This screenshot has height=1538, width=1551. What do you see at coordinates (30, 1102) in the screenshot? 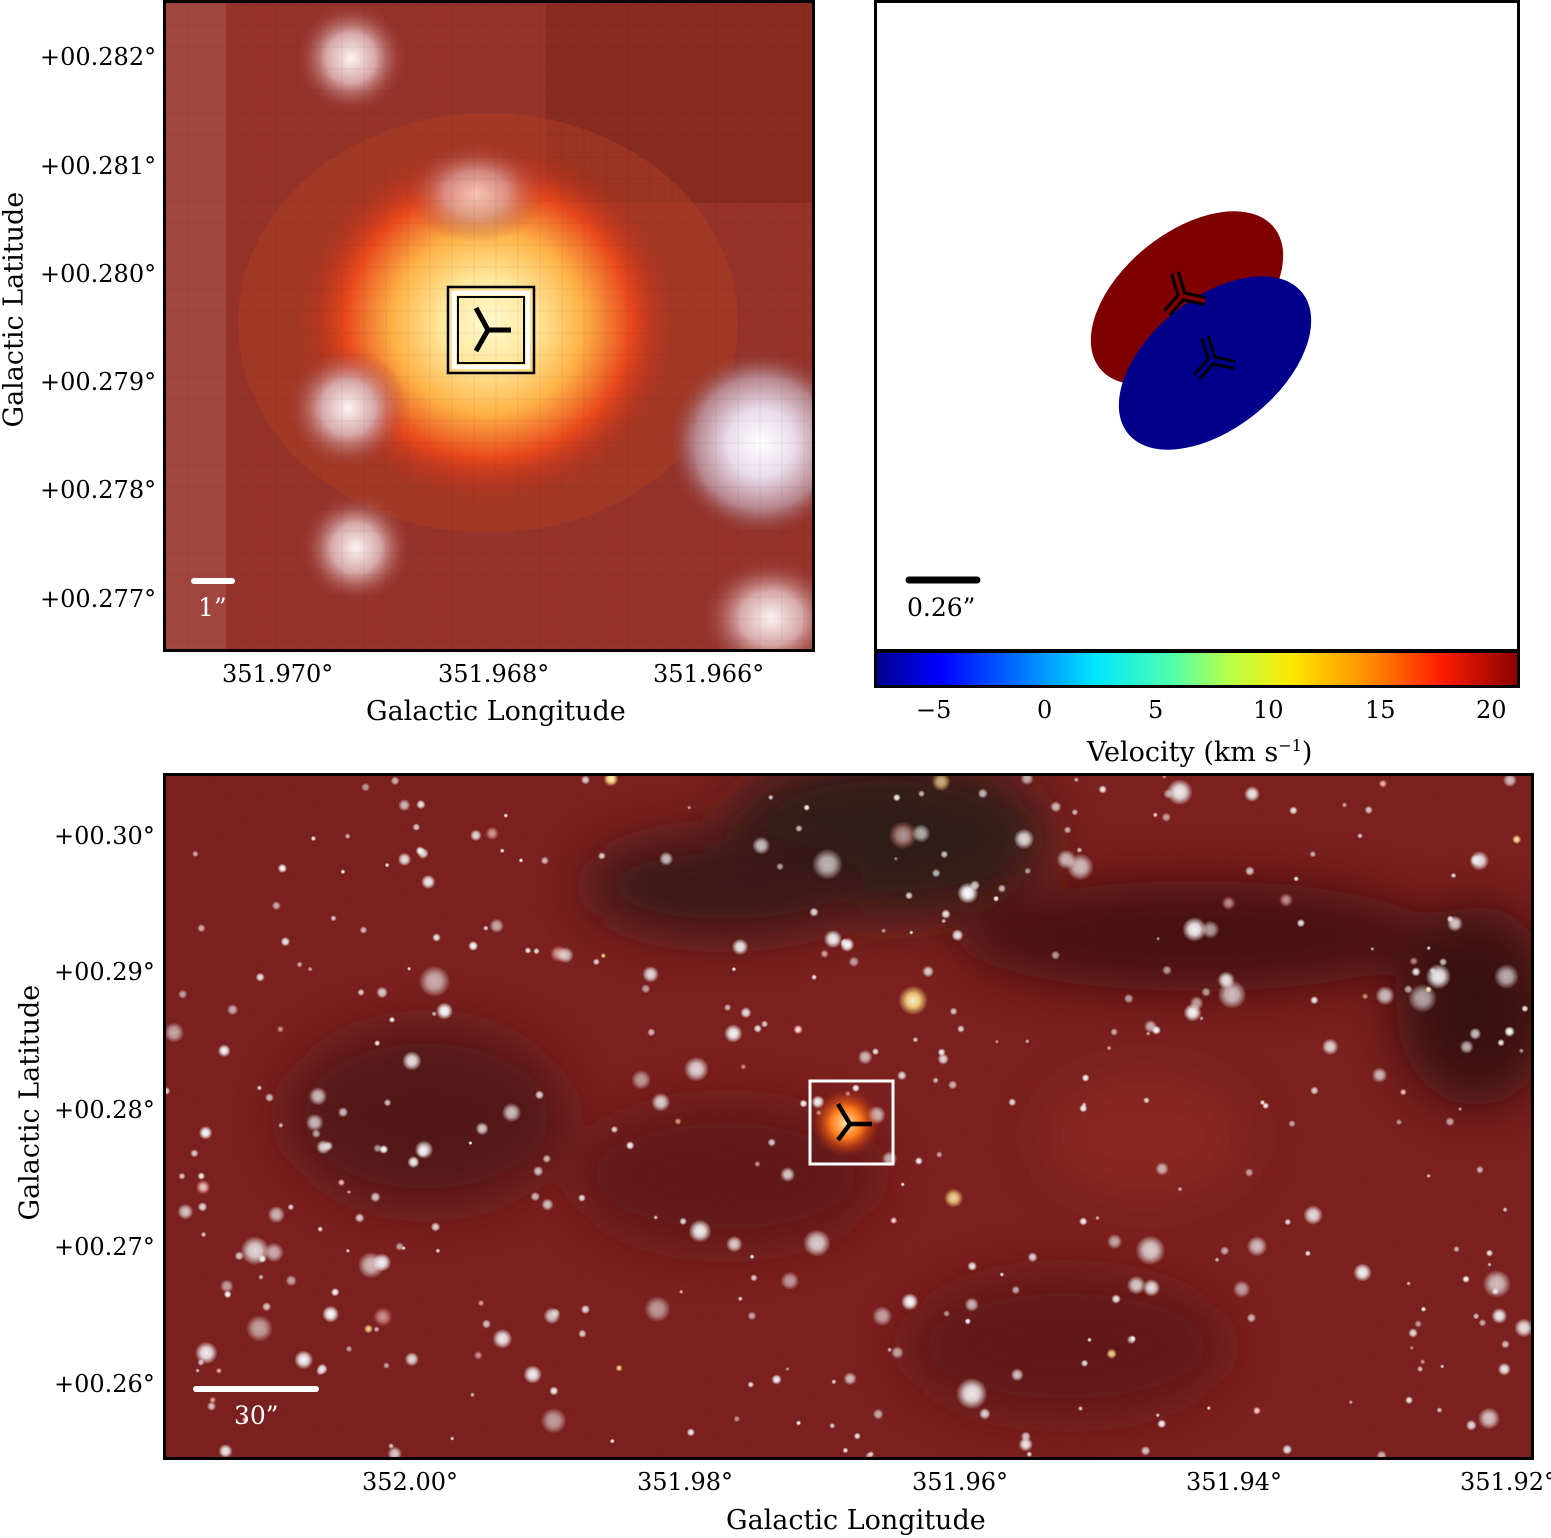
I see `y-axis-title: Galactic Latitude` at bounding box center [30, 1102].